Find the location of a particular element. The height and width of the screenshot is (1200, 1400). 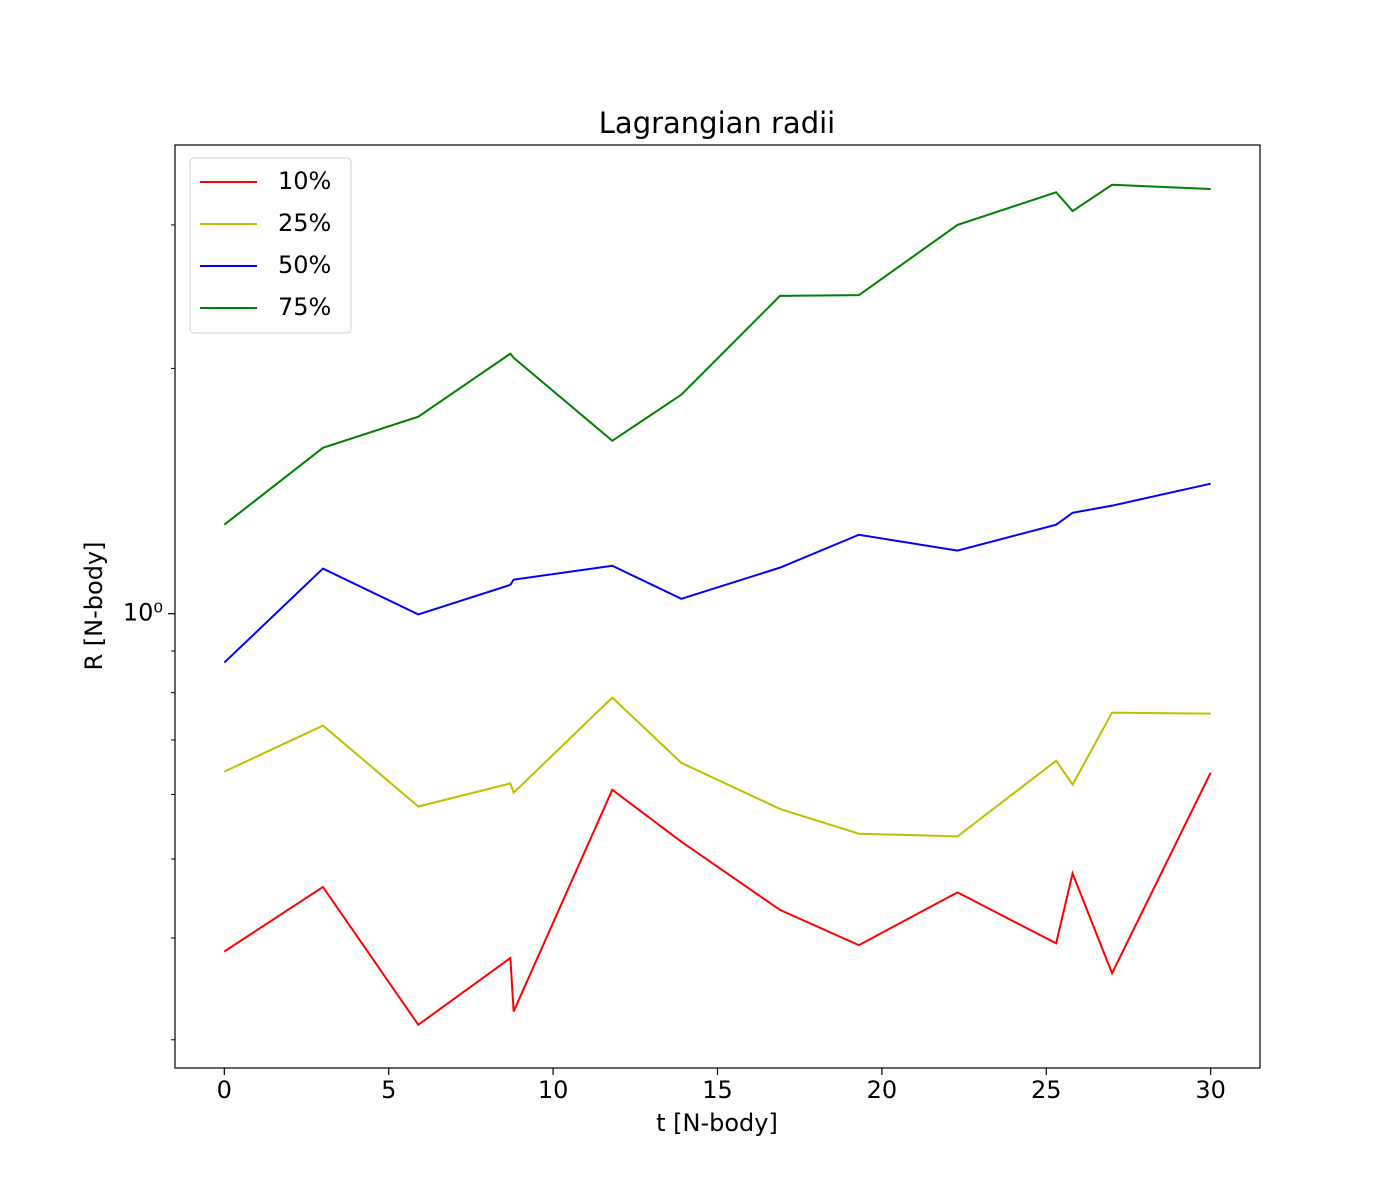

x-axis-label: t [N-body] is located at coordinates (717, 1123).